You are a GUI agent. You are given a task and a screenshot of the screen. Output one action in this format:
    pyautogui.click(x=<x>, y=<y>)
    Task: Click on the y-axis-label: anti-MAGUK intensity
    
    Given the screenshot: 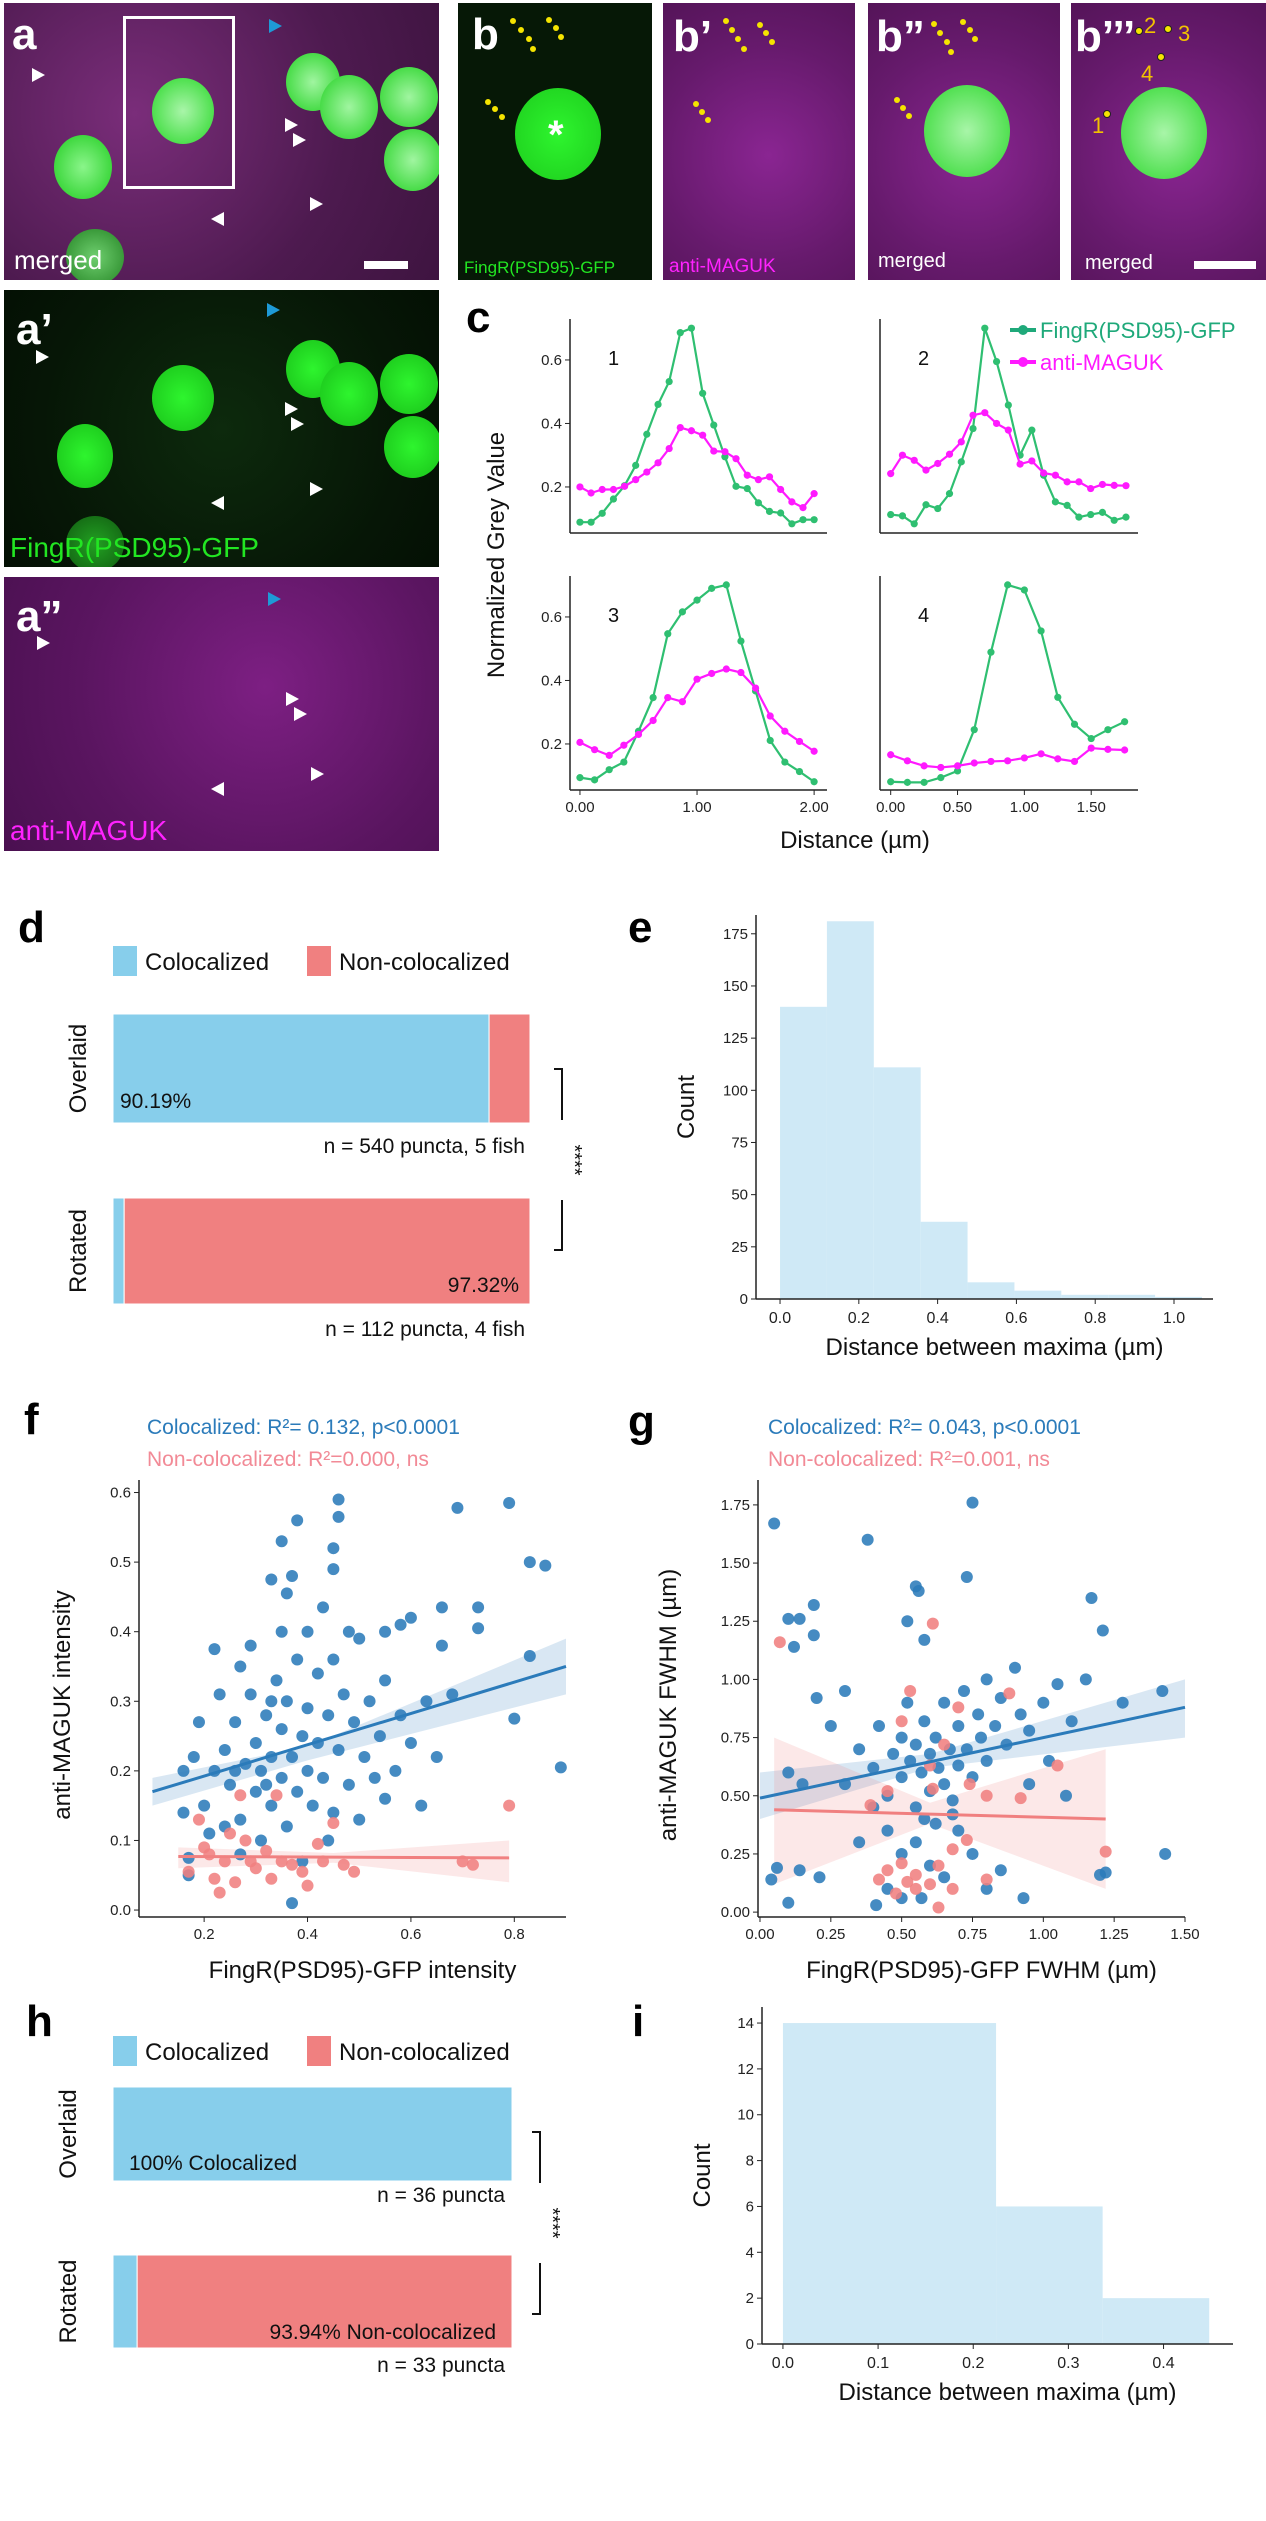 What is the action you would take?
    pyautogui.click(x=62, y=1704)
    